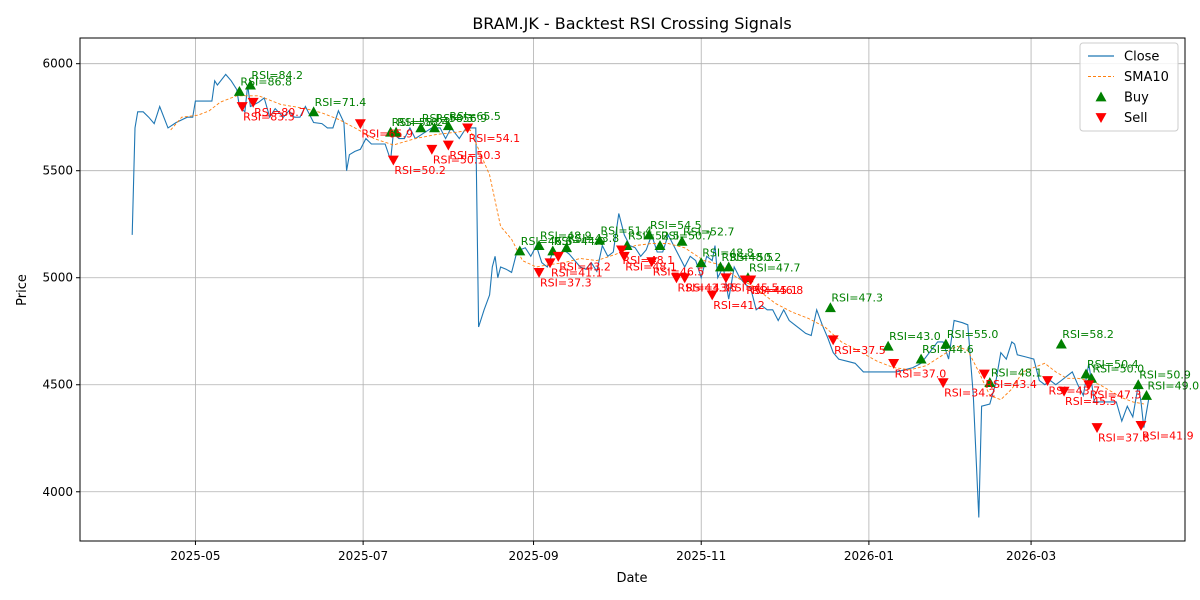  Describe the element at coordinates (1101, 118) in the screenshot. I see `legend-sell-swatch` at that location.